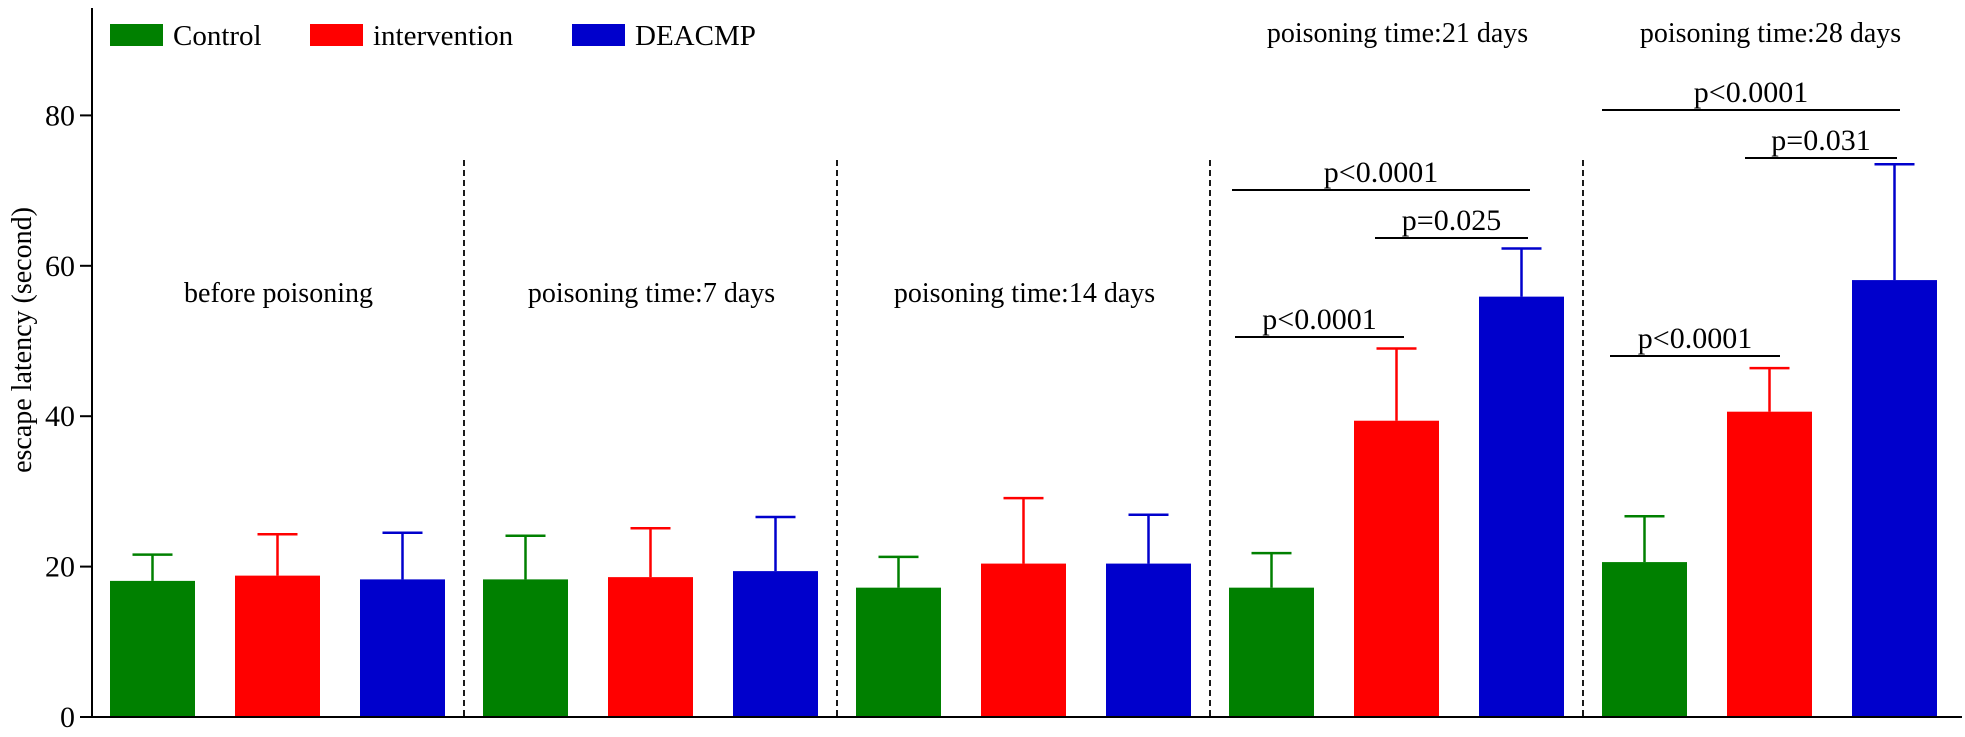 The height and width of the screenshot is (737, 1965). I want to click on group-label: before poisoning, so click(278, 293).